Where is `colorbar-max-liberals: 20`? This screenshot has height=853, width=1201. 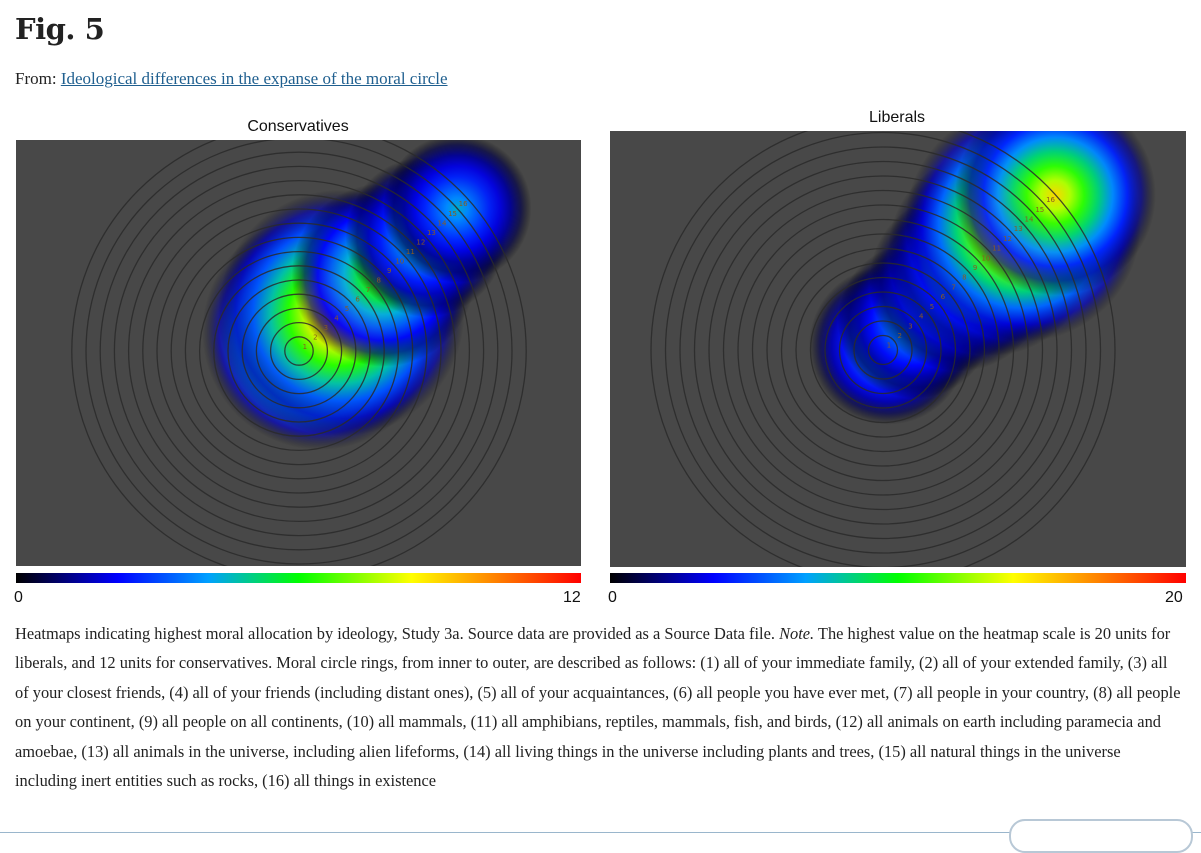 colorbar-max-liberals: 20 is located at coordinates (1174, 597).